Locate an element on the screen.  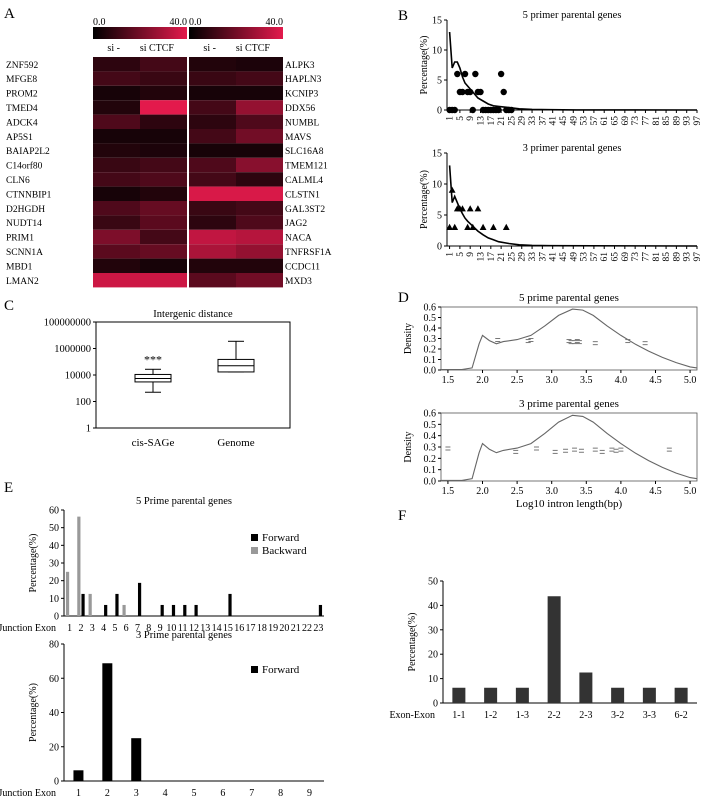
x-tick-label: 4.0 is located at coordinates (621, 380).